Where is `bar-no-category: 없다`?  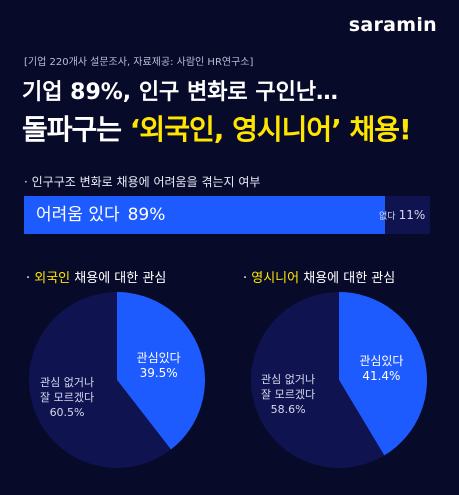
bar-no-category: 없다 is located at coordinates (387, 217).